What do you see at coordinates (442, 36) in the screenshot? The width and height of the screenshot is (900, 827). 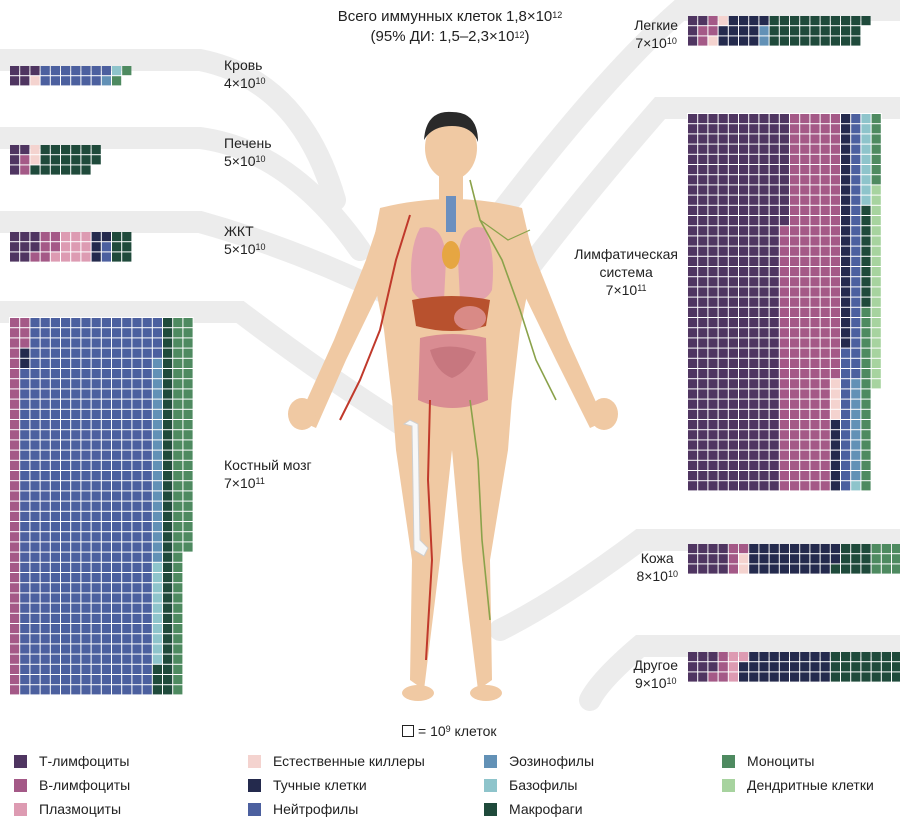 I see `title-line2-text: (95% ДИ: 1,5–2,3×10` at bounding box center [442, 36].